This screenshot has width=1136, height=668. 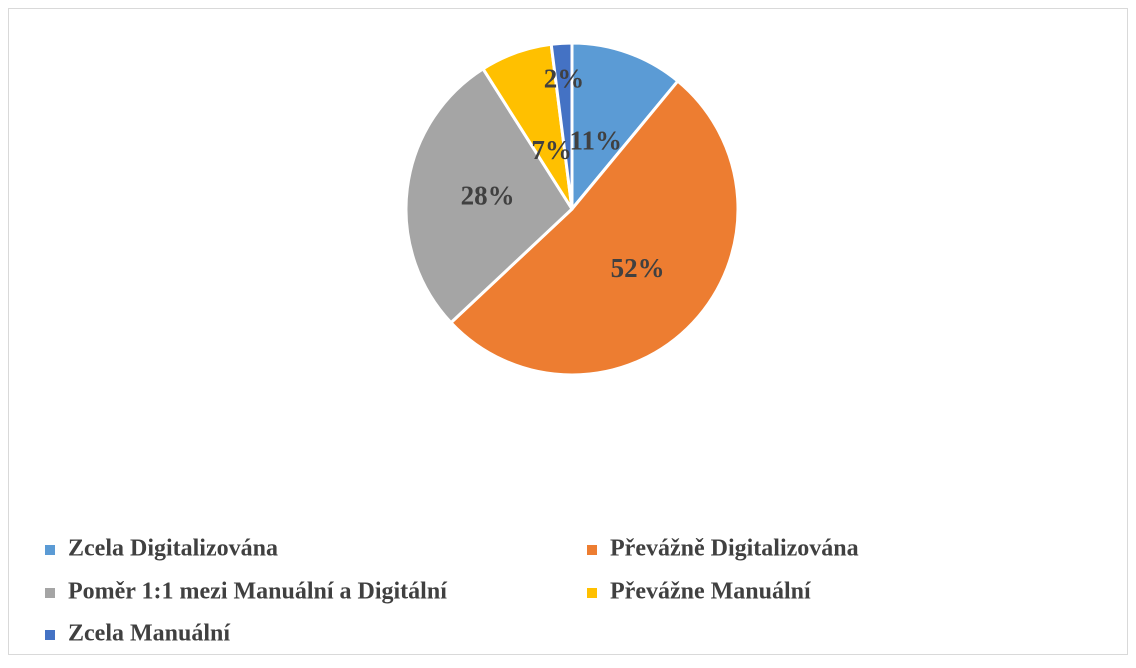 I want to click on legend-label: Poměr 1:1 mezi Manuální a Digitální, so click(x=257, y=592).